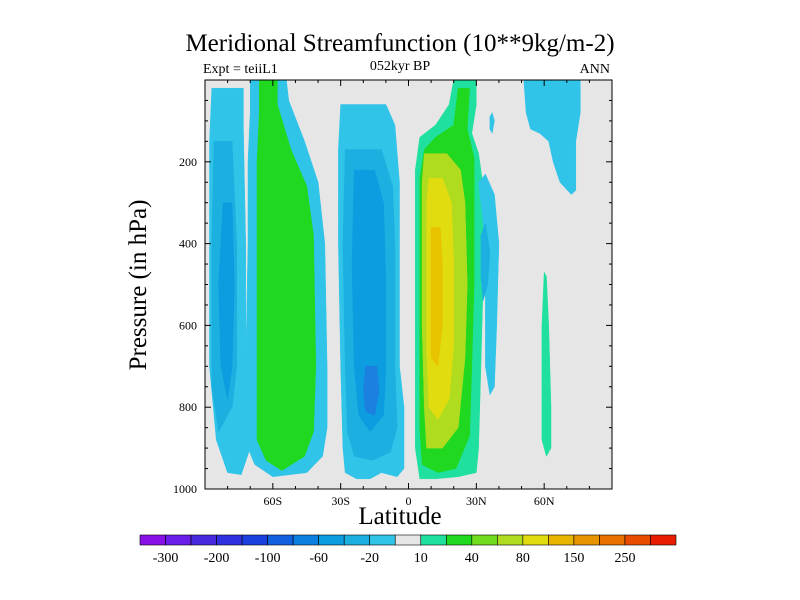  I want to click on colorbar: -300 -200 -100 -60 -20 10 40 80 150 250, so click(408, 550).